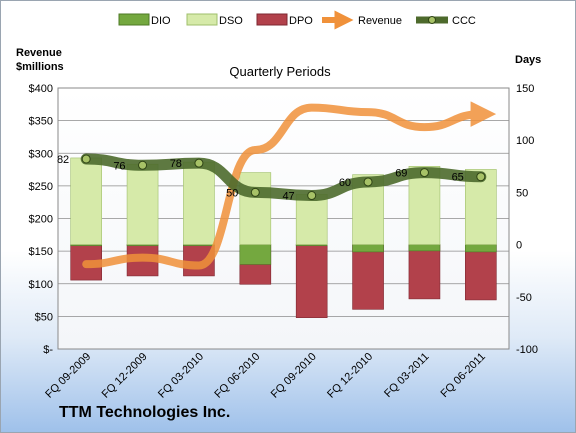  What do you see at coordinates (525, 141) in the screenshot?
I see `right-tick-label: 100` at bounding box center [525, 141].